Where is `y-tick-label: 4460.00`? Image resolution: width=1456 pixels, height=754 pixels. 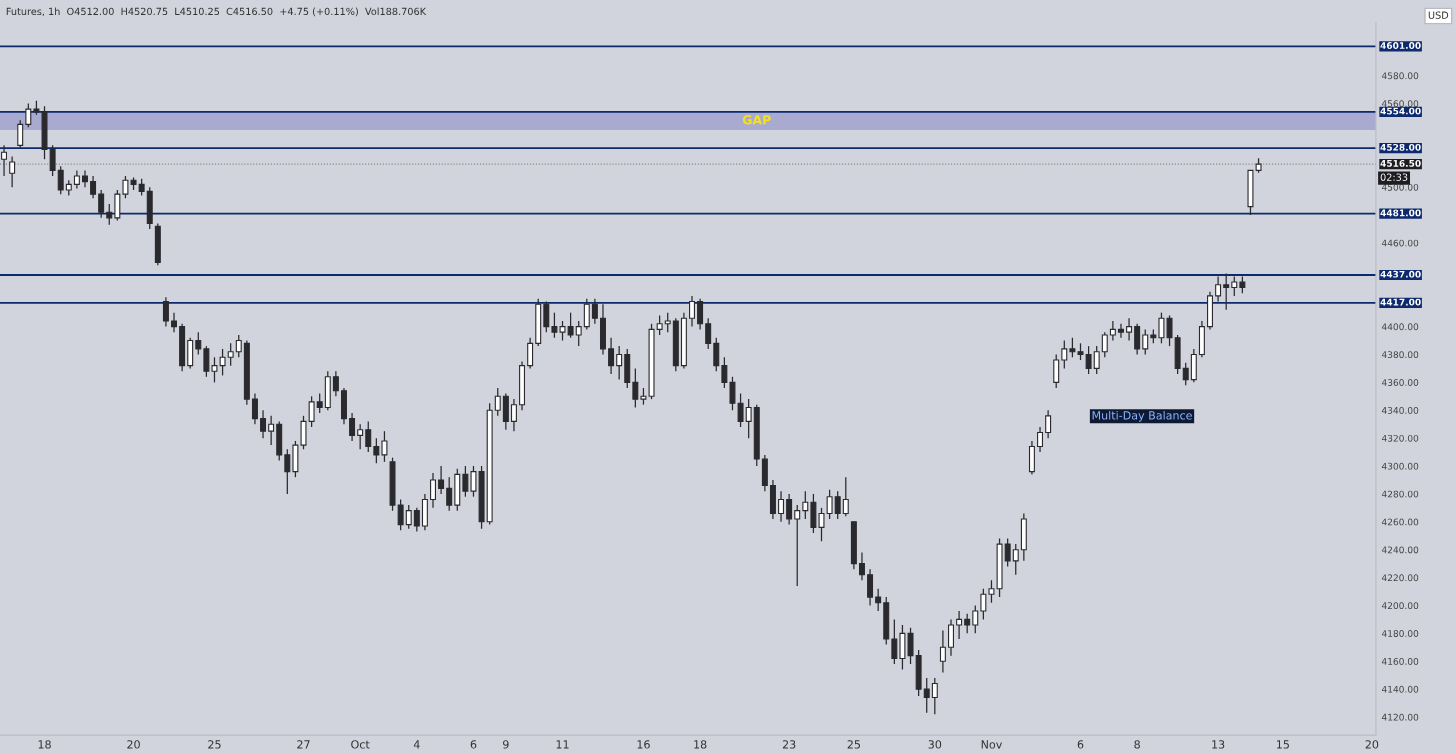 y-tick-label: 4460.00 is located at coordinates (1400, 243).